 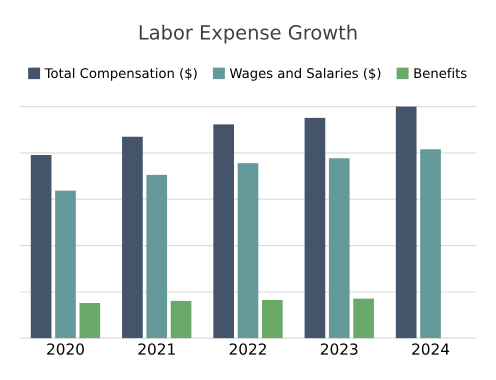 I want to click on x-tick-label: 2023, so click(x=339, y=349).